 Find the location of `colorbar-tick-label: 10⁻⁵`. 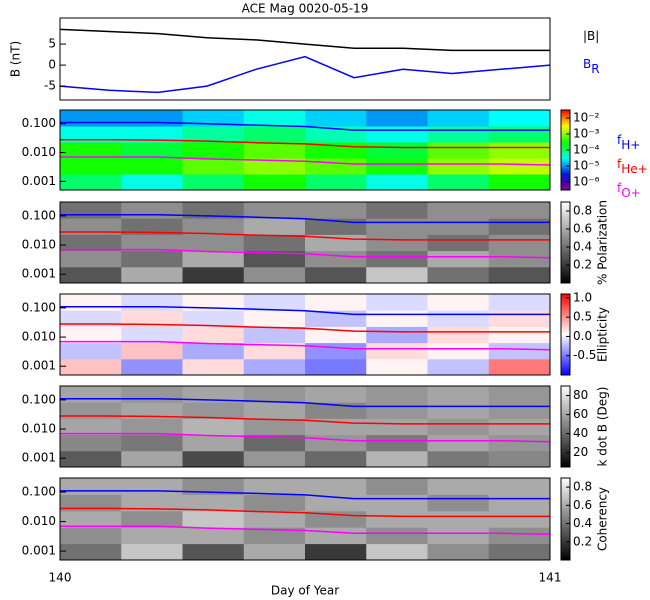

colorbar-tick-label: 10⁻⁵ is located at coordinates (586, 166).